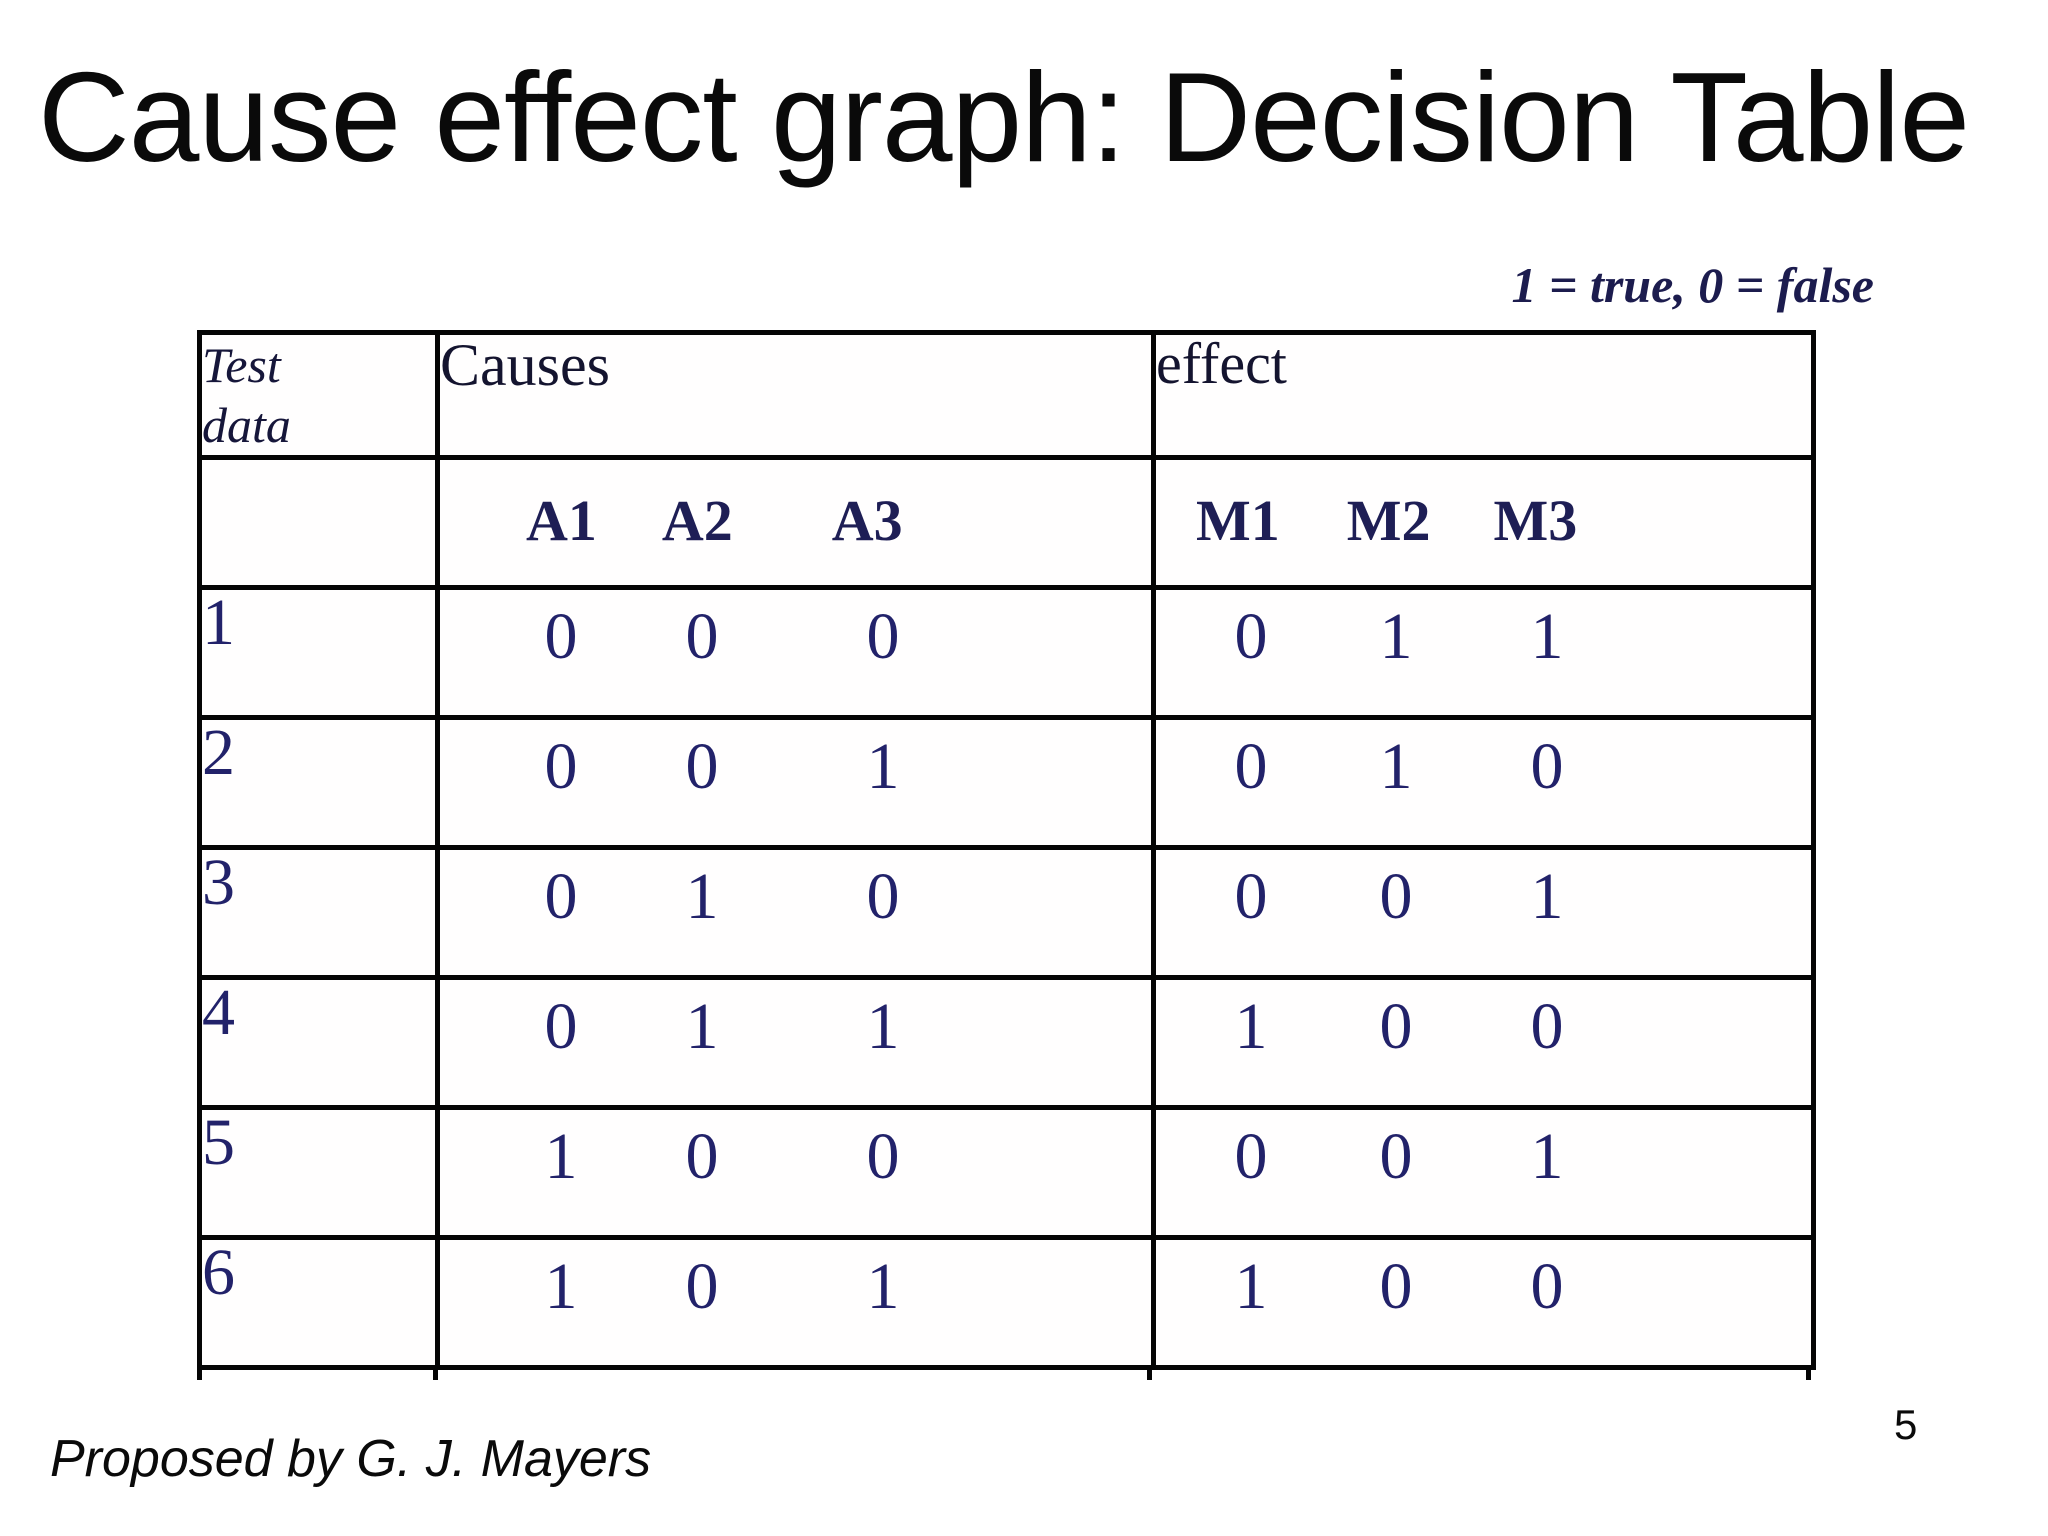  I want to click on col-header-test-data: Test data, so click(318, 395).